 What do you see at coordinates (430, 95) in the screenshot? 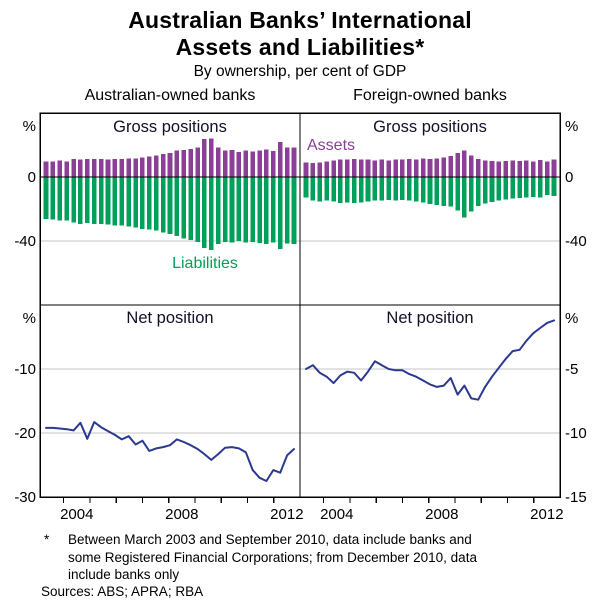
I see `column-header-foreign-owned: Foreign-owned banks` at bounding box center [430, 95].